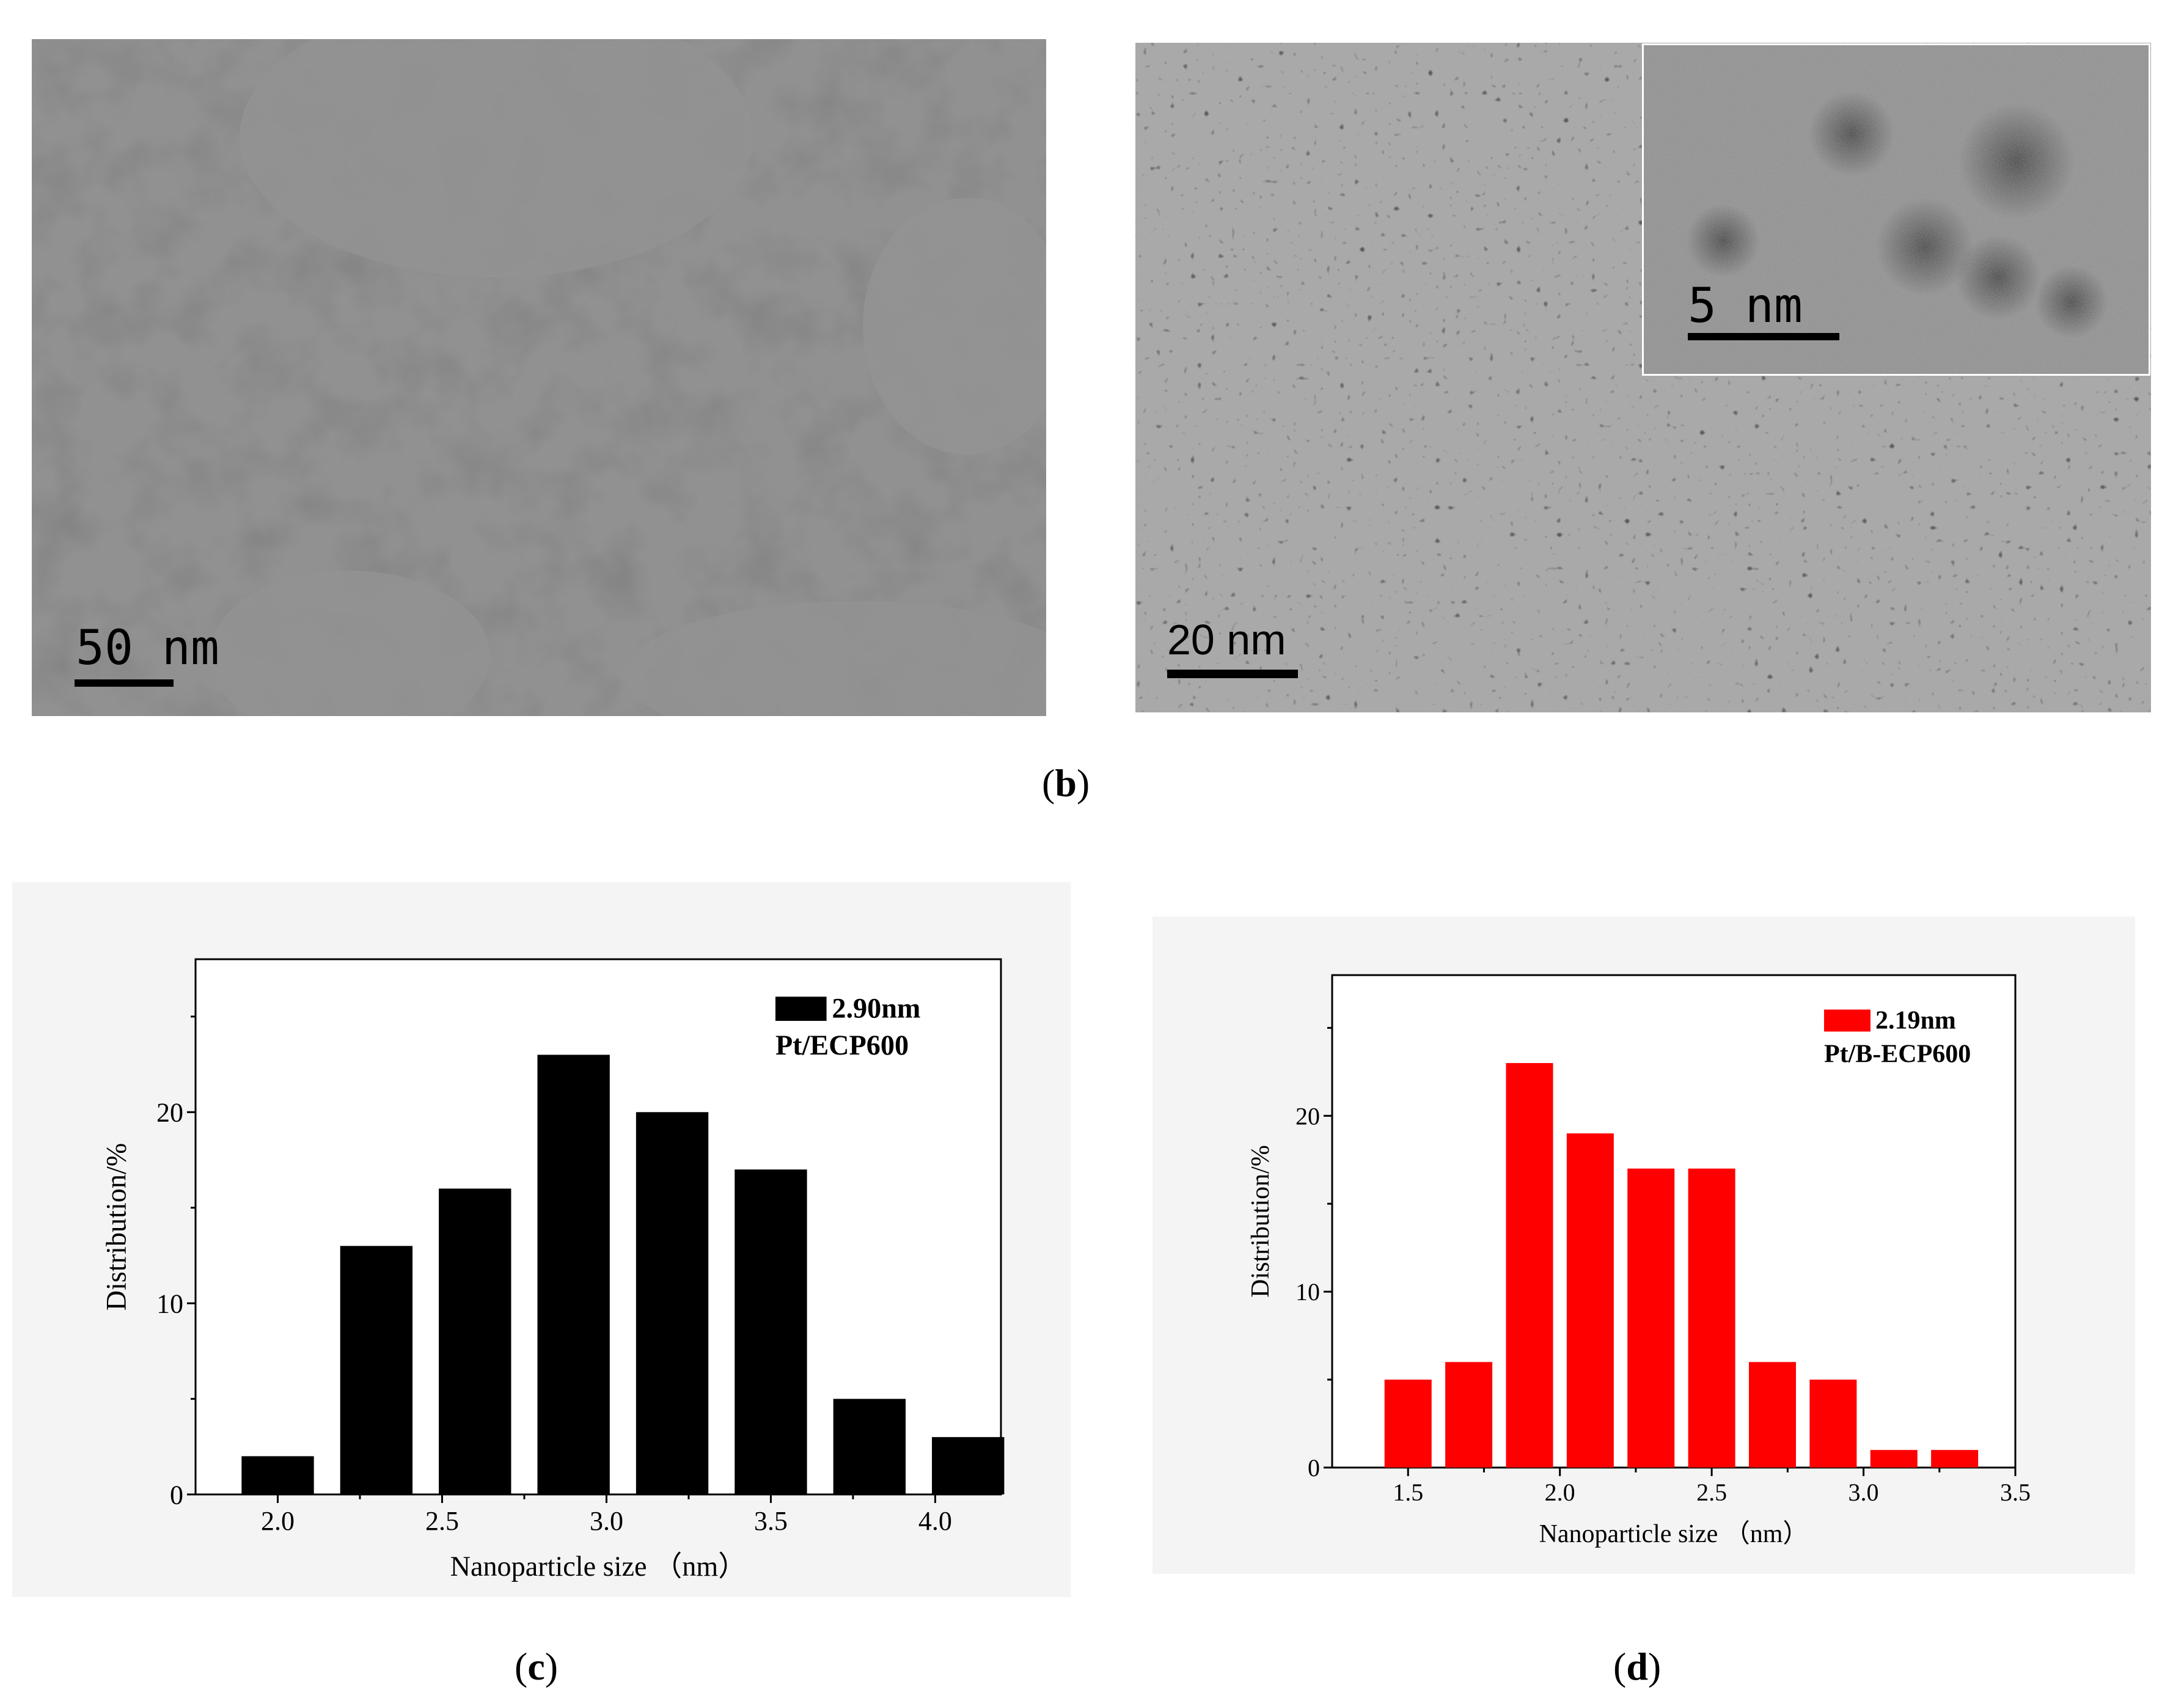  Describe the element at coordinates (1745, 306) in the screenshot. I see `inset-scale-label-5nm: 5 nm` at that location.